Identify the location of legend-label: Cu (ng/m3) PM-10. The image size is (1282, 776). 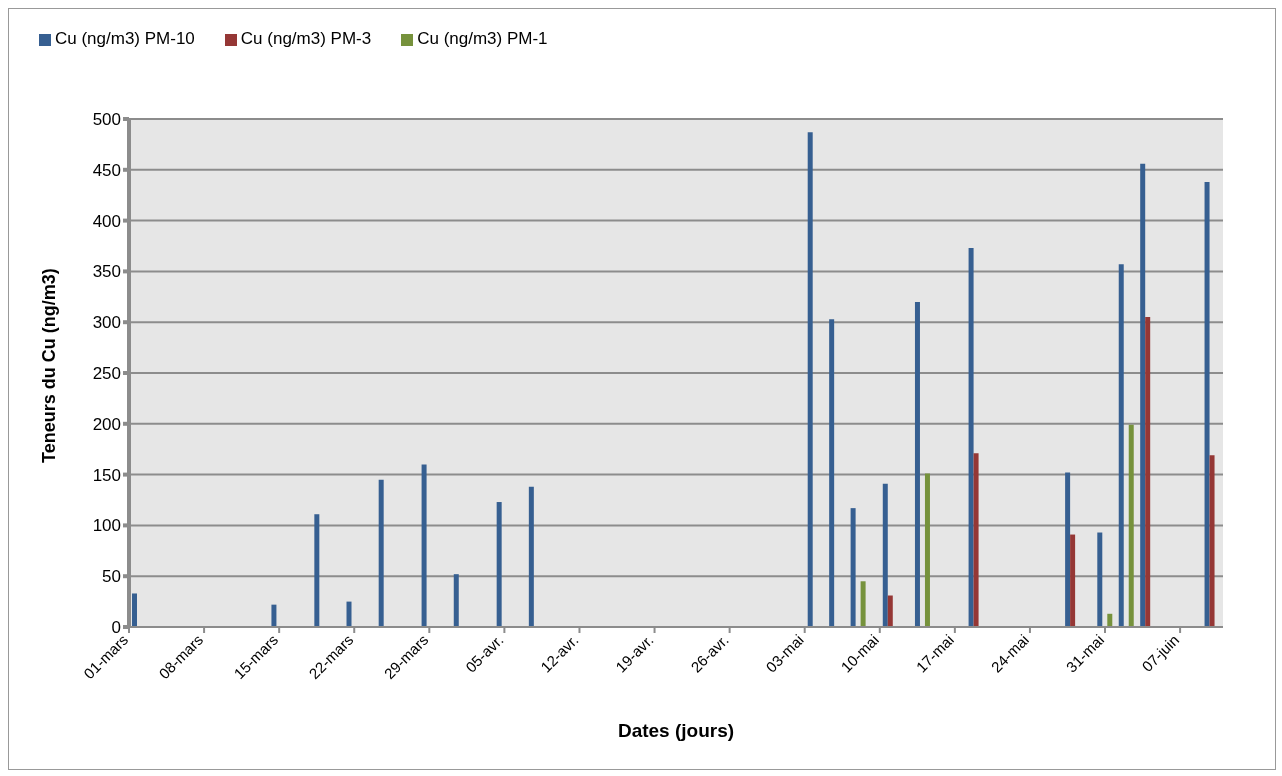
(125, 38).